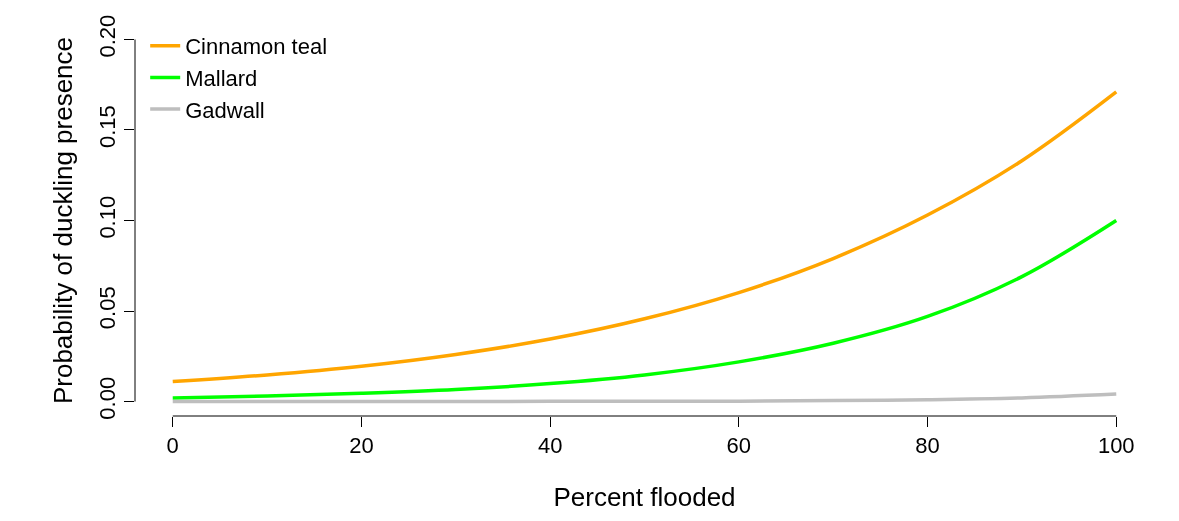 The image size is (1179, 521). I want to click on y-tick-label: 0.00, so click(108, 398).